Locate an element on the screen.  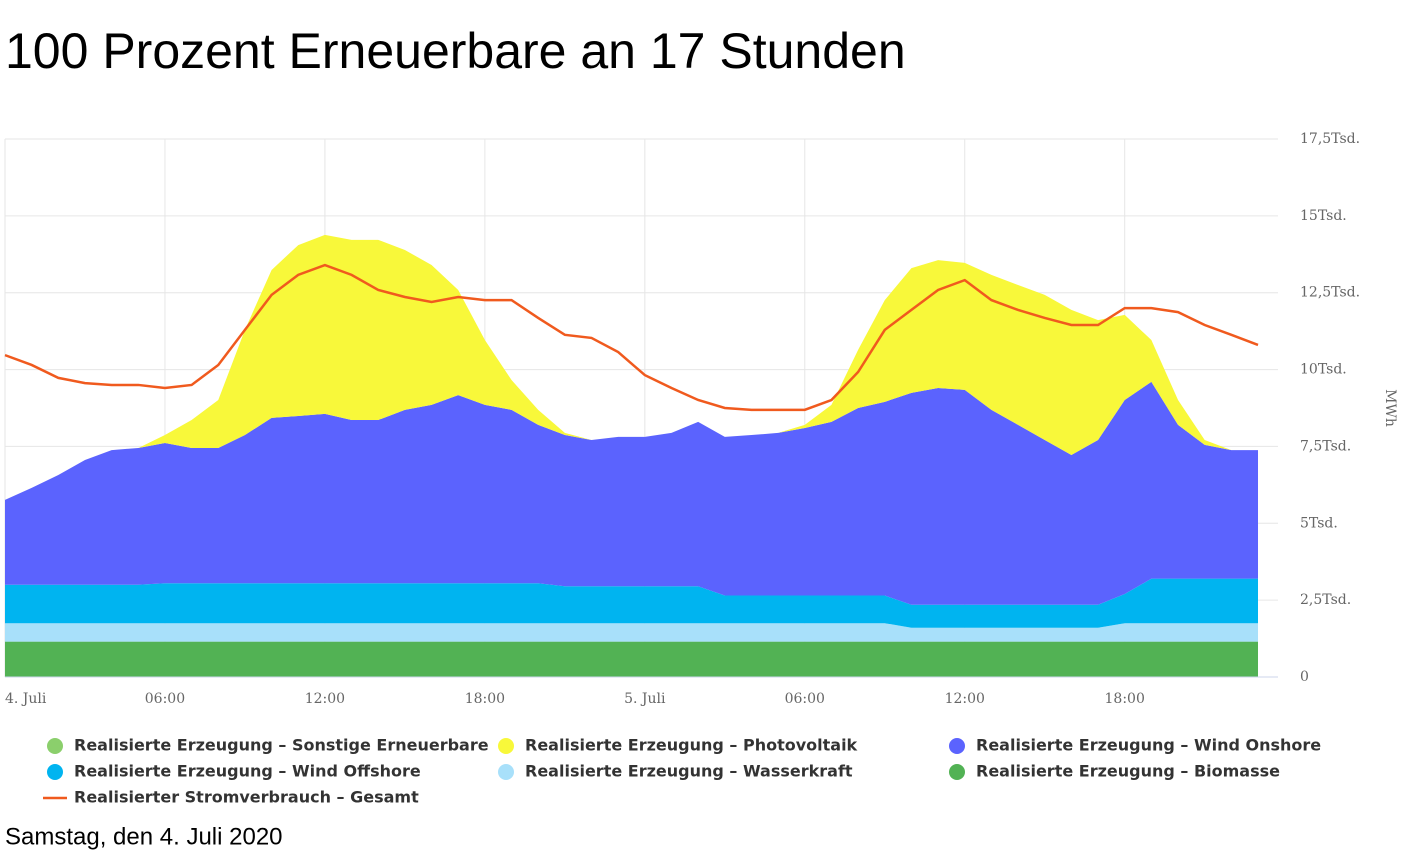
y-tick-label: 10Tsd. is located at coordinates (1323, 370).